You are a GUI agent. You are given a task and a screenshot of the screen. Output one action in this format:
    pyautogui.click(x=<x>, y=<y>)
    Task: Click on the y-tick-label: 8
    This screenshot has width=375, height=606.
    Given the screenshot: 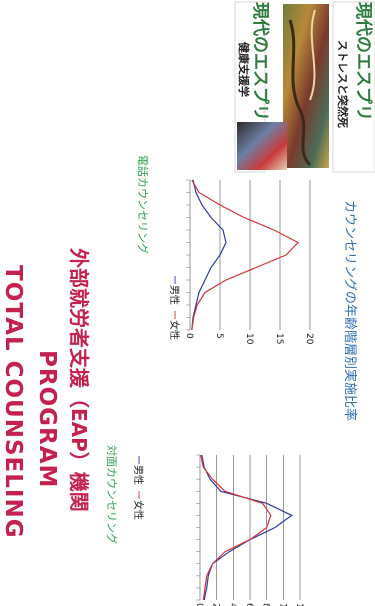 What is the action you would take?
    pyautogui.click(x=266, y=604)
    